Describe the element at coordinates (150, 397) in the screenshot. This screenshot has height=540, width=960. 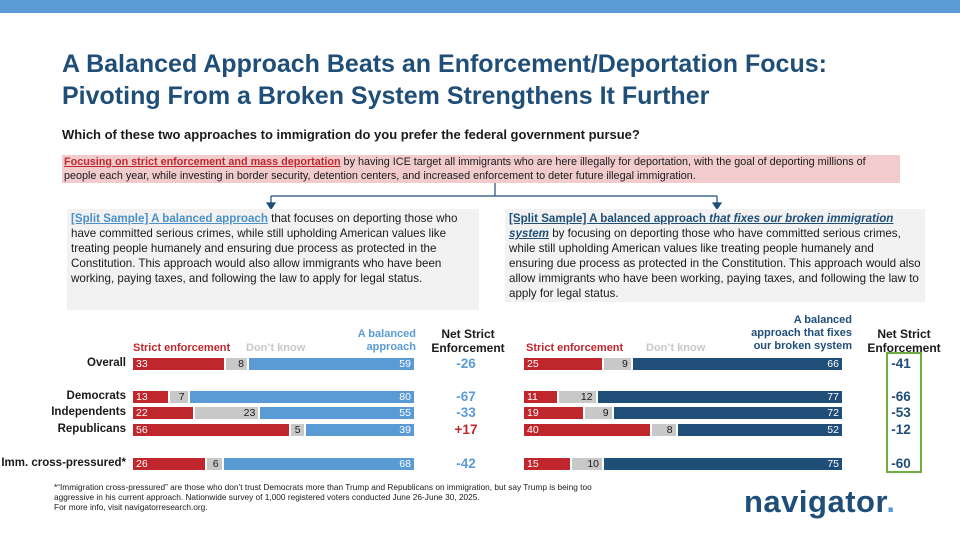
I see `left-bar-strict: 13` at that location.